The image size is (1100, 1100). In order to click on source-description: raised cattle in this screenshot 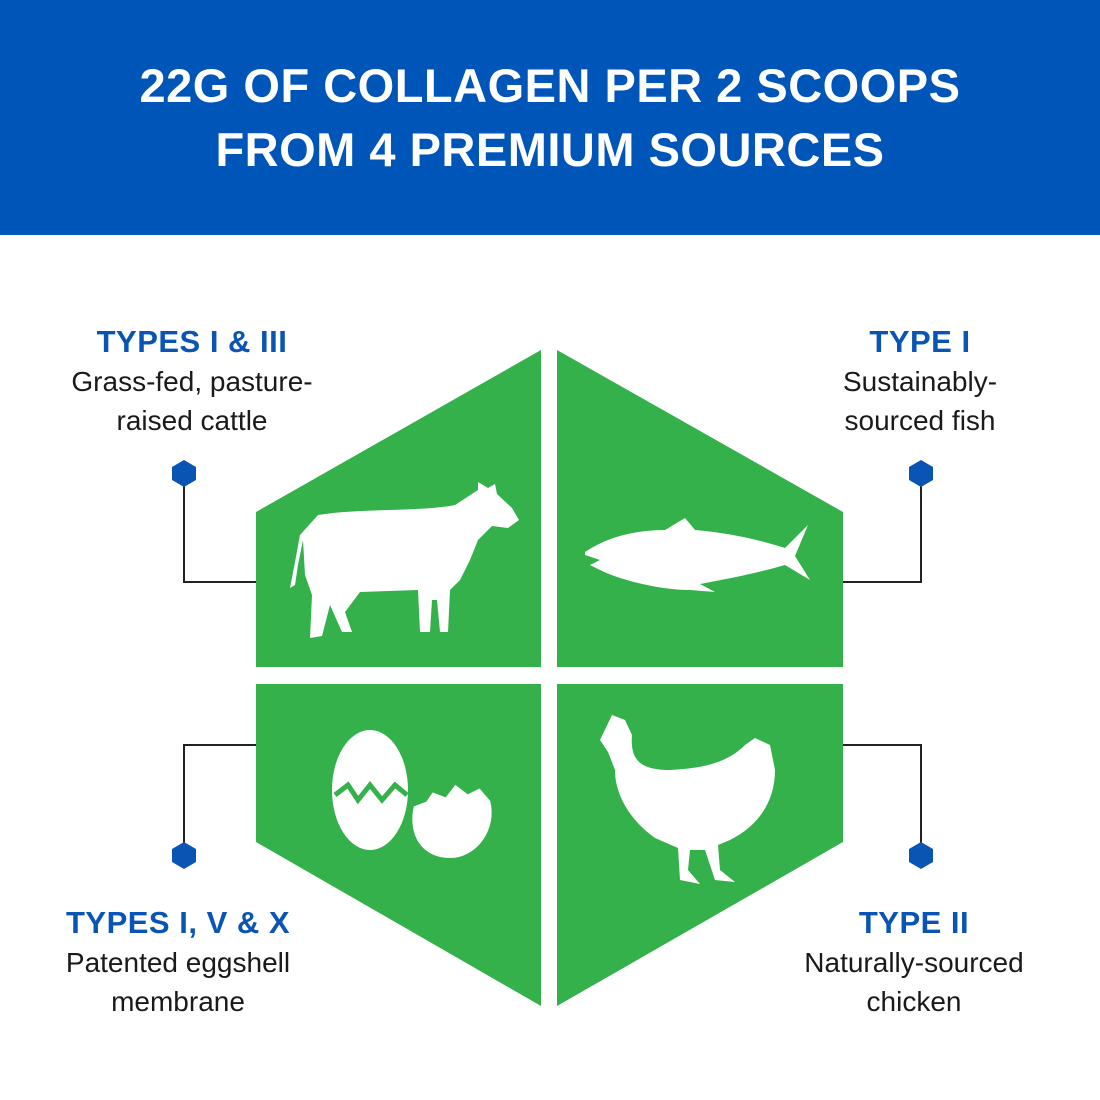, I will do `click(192, 420)`.